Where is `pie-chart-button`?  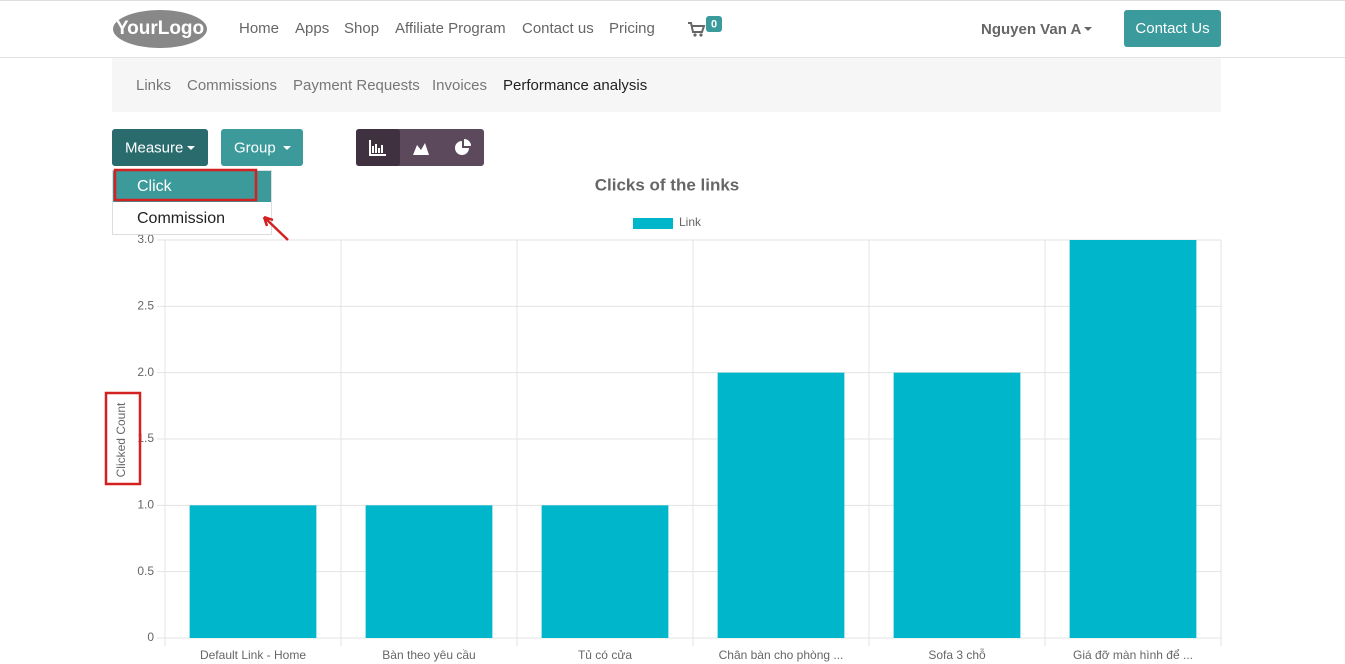 pie-chart-button is located at coordinates (463, 147).